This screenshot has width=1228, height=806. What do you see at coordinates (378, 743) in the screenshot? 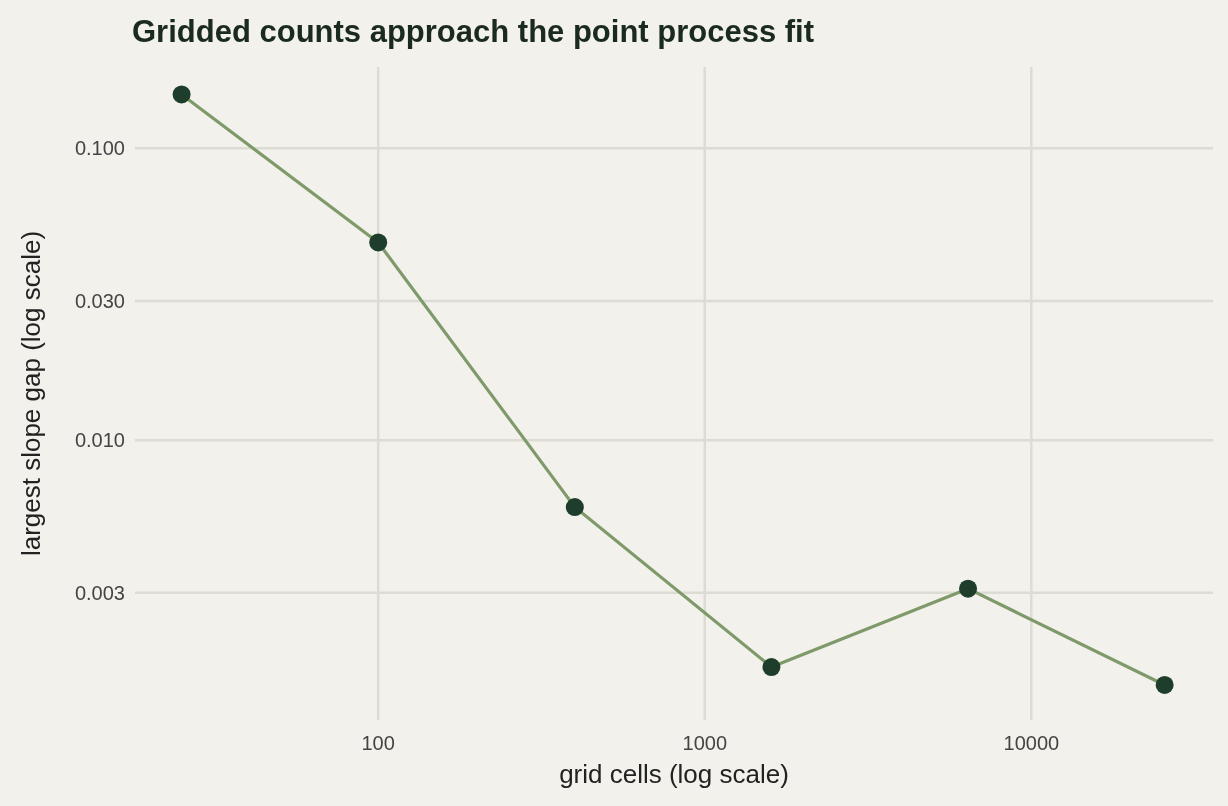
I see `x-tick-label: 100` at bounding box center [378, 743].